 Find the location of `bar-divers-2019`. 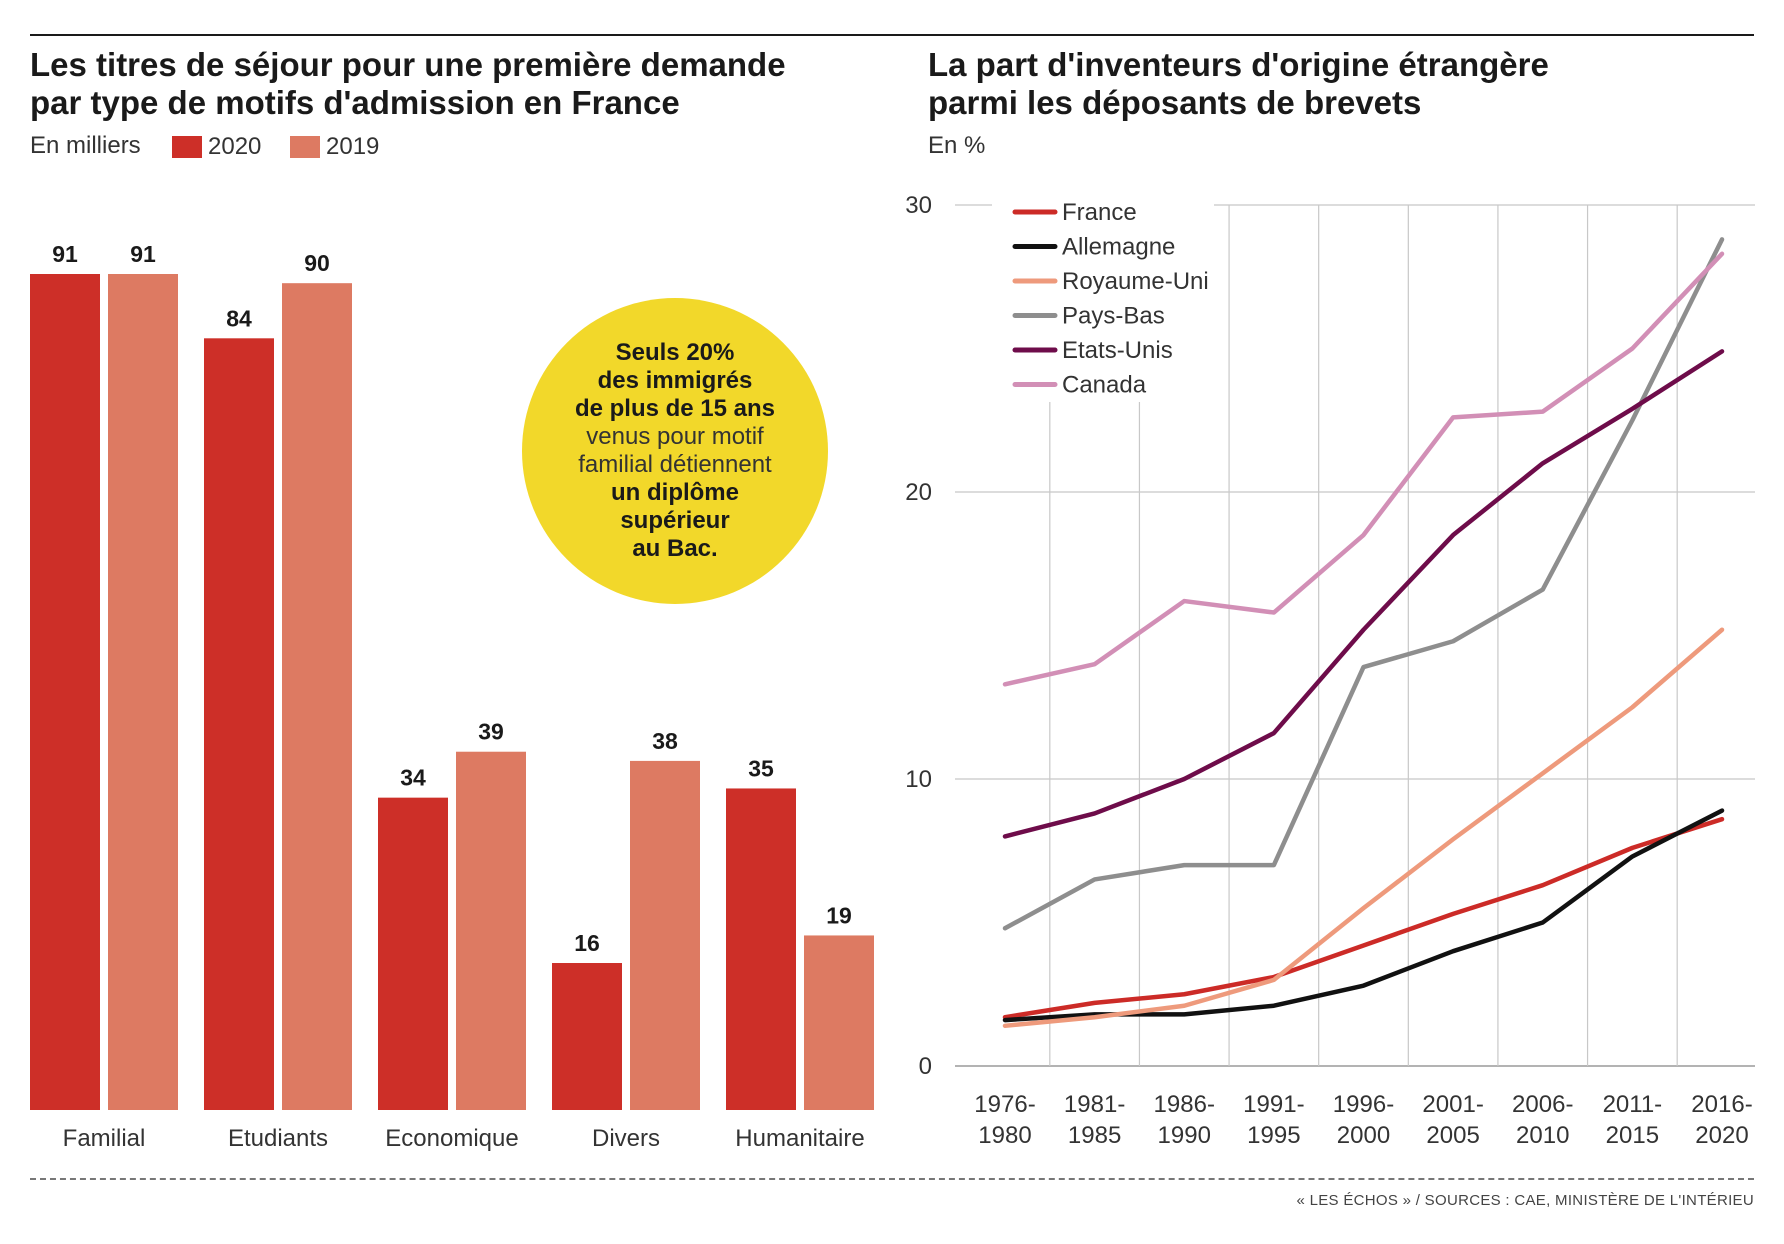

bar-divers-2019 is located at coordinates (665, 935).